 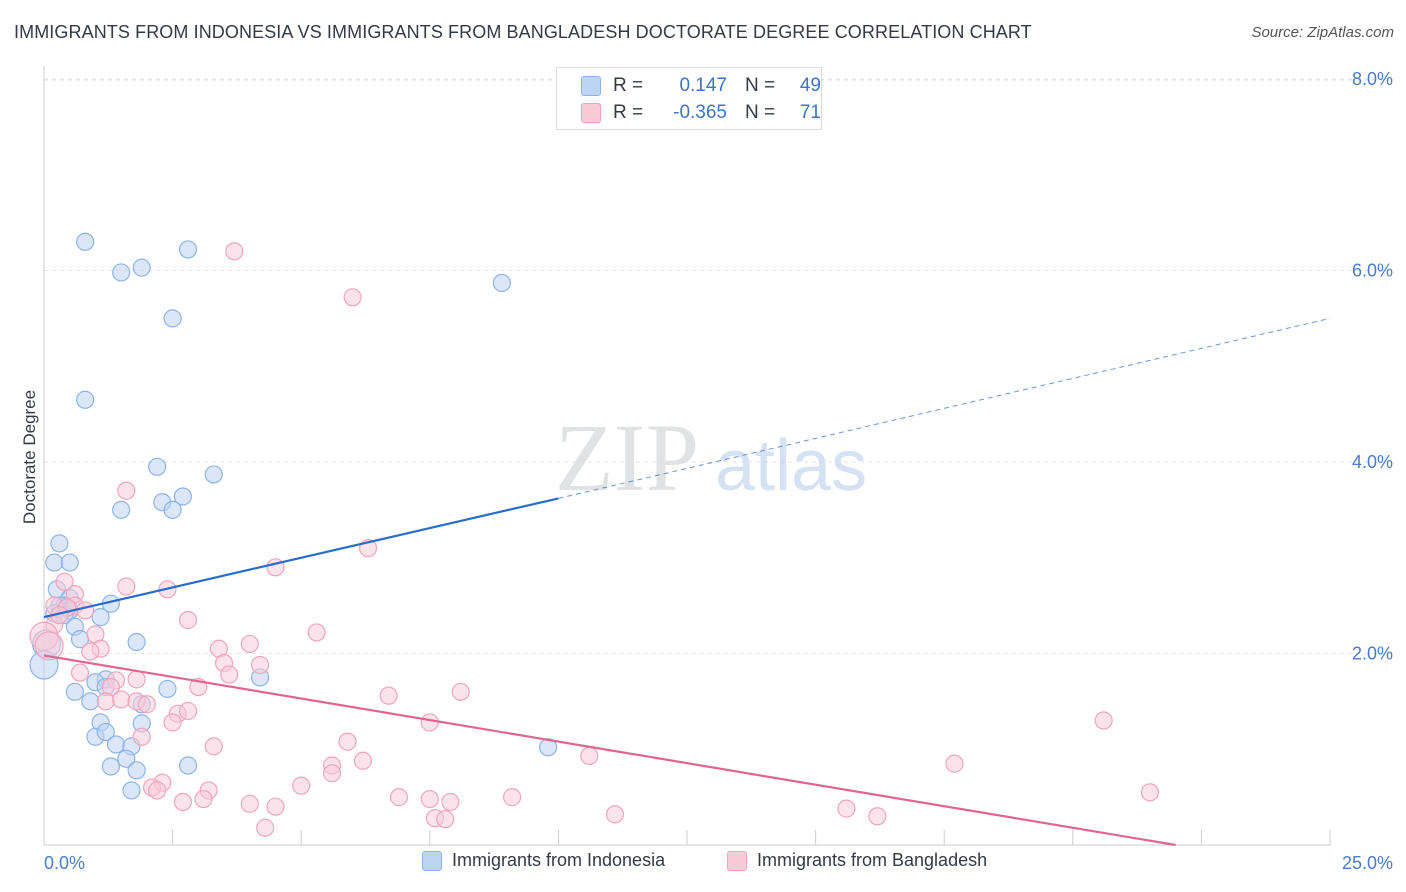 What do you see at coordinates (628, 85) in the screenshot?
I see `indonesia-r-label: R =` at bounding box center [628, 85].